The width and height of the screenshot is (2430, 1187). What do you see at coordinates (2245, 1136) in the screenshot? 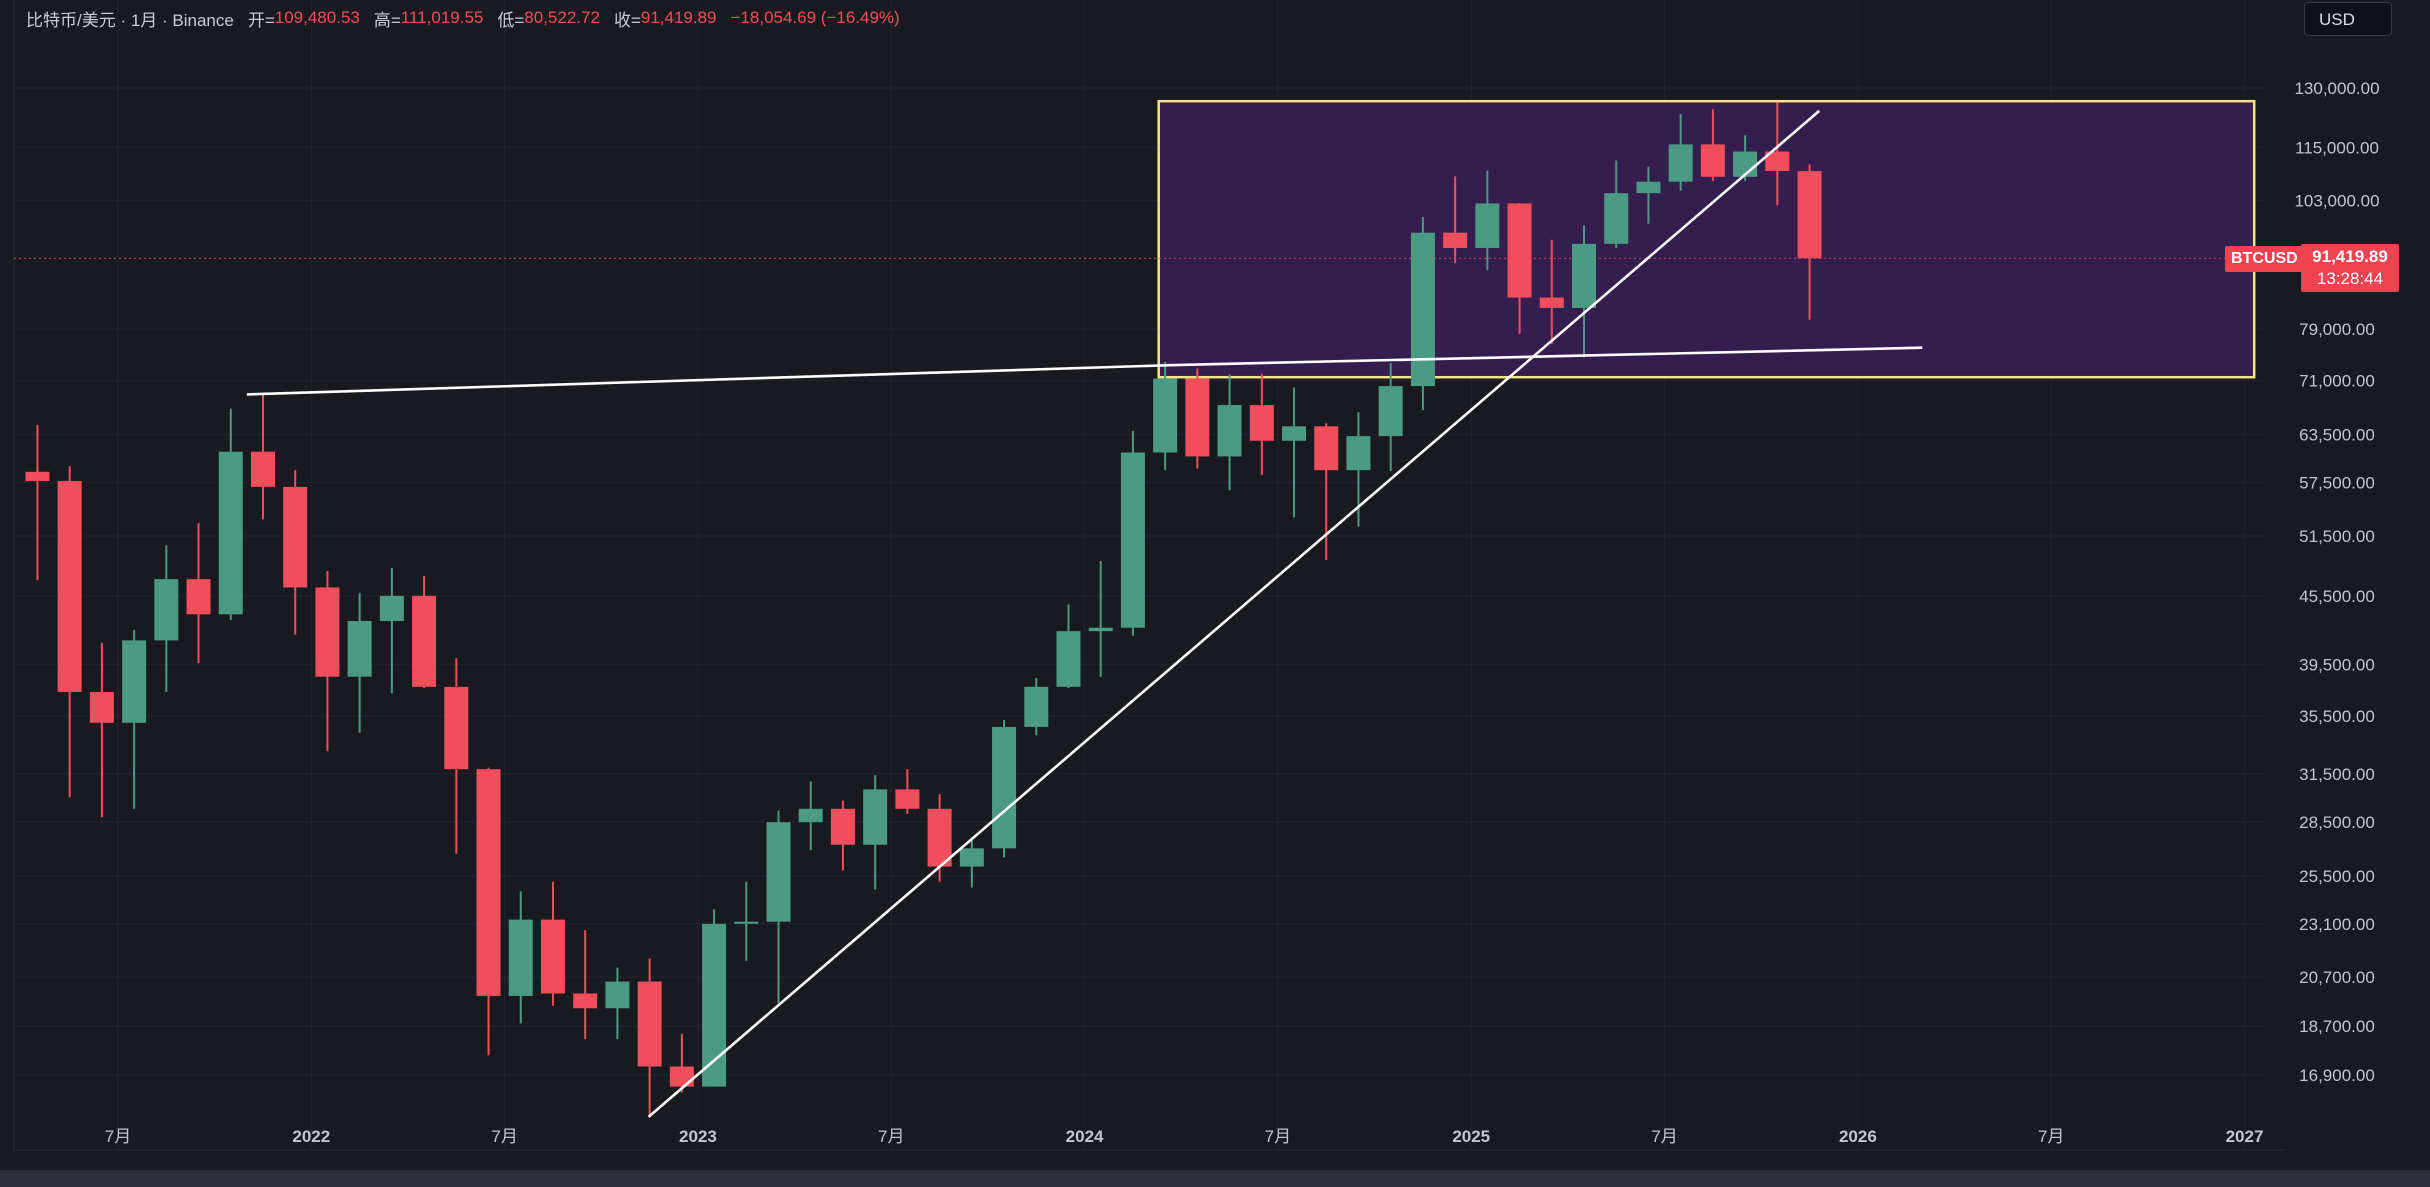
I see `x-tick-label: 2027` at bounding box center [2245, 1136].